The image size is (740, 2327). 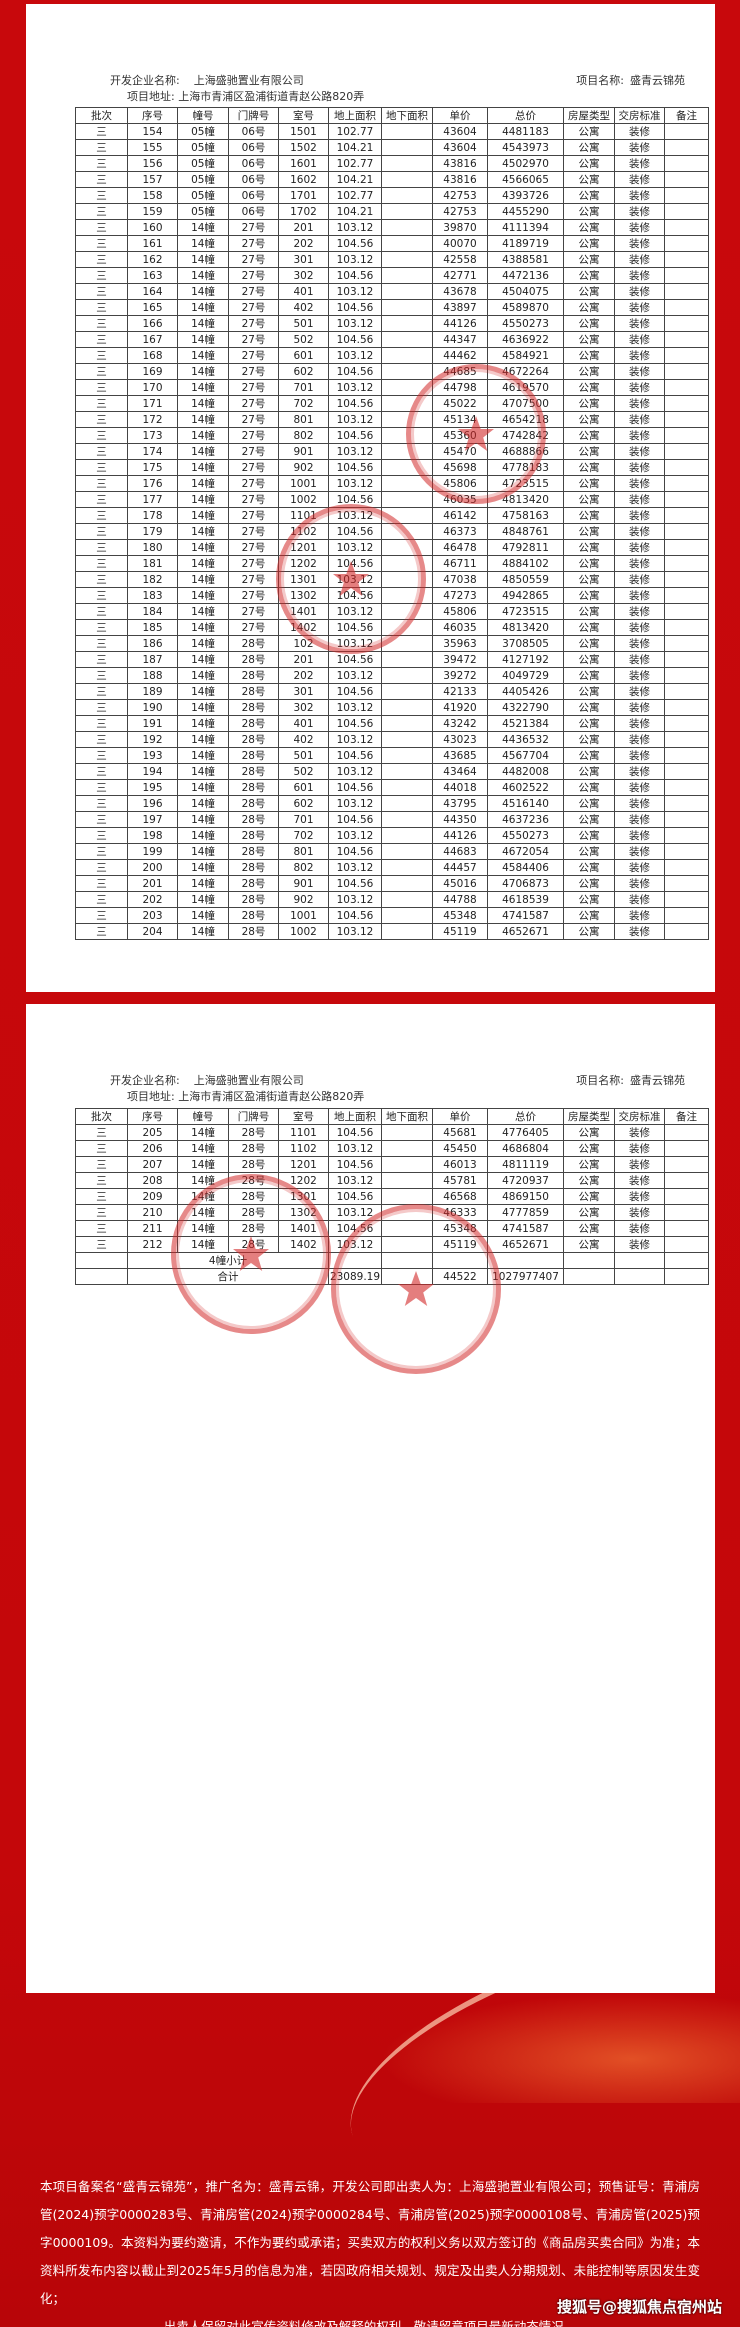 I want to click on table-cell: 45119, so click(x=460, y=931).